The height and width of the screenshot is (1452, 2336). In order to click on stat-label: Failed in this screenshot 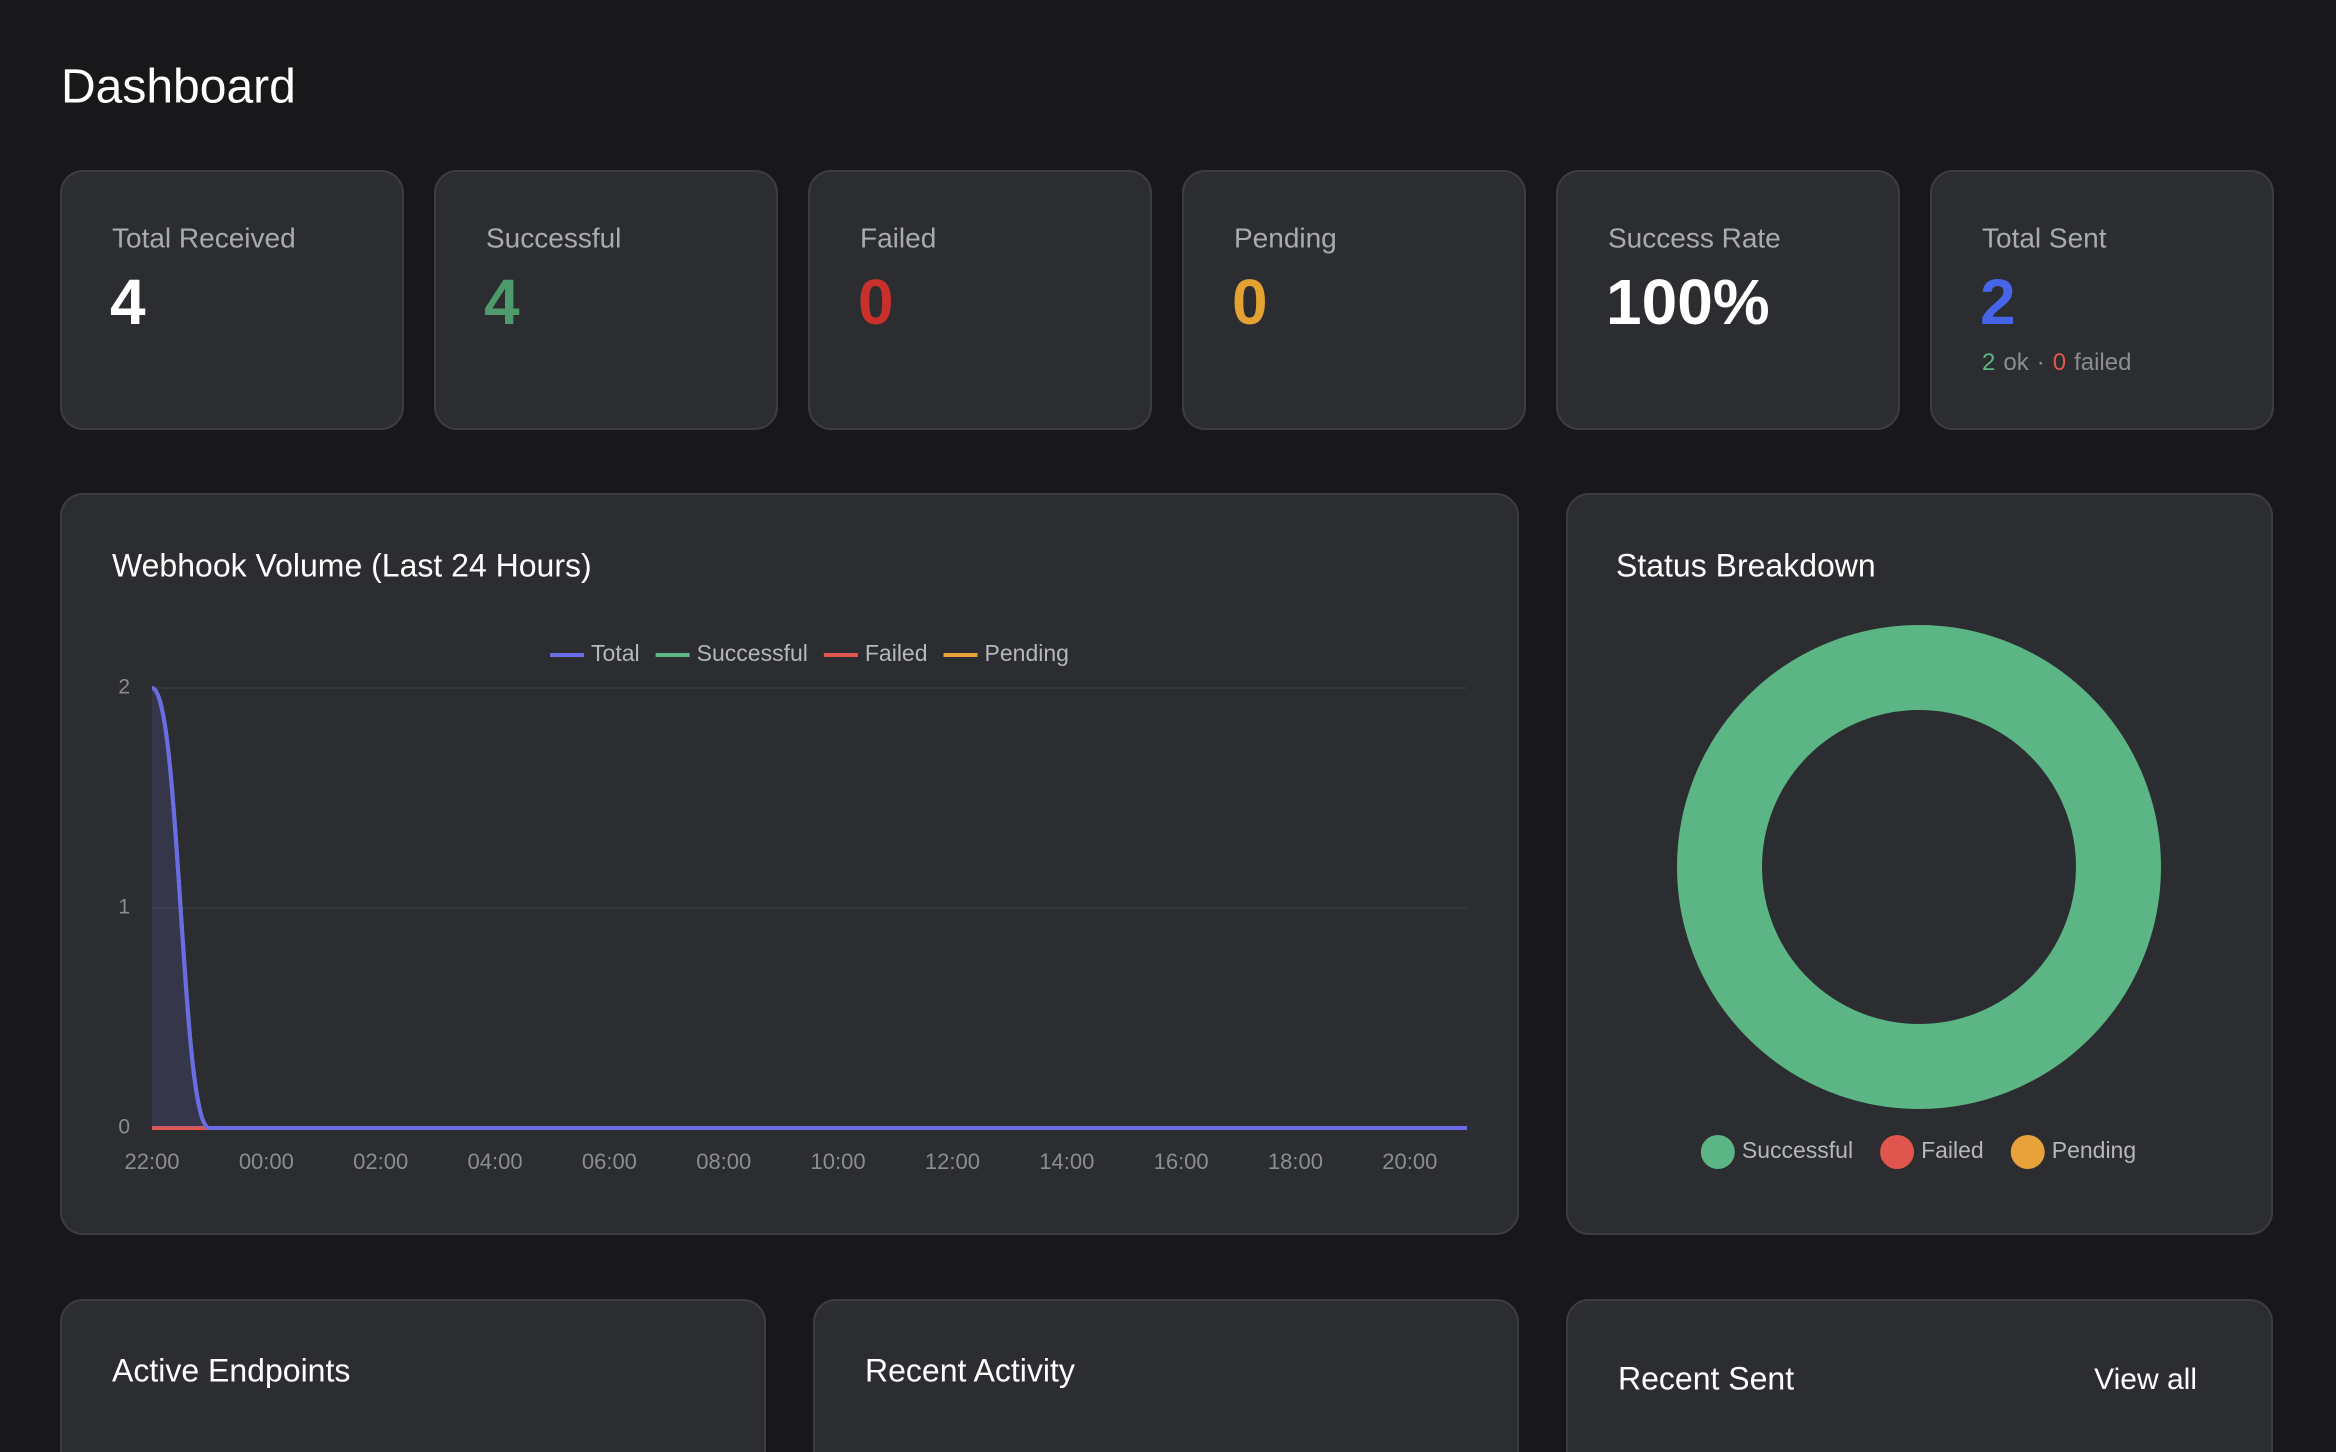, I will do `click(898, 237)`.